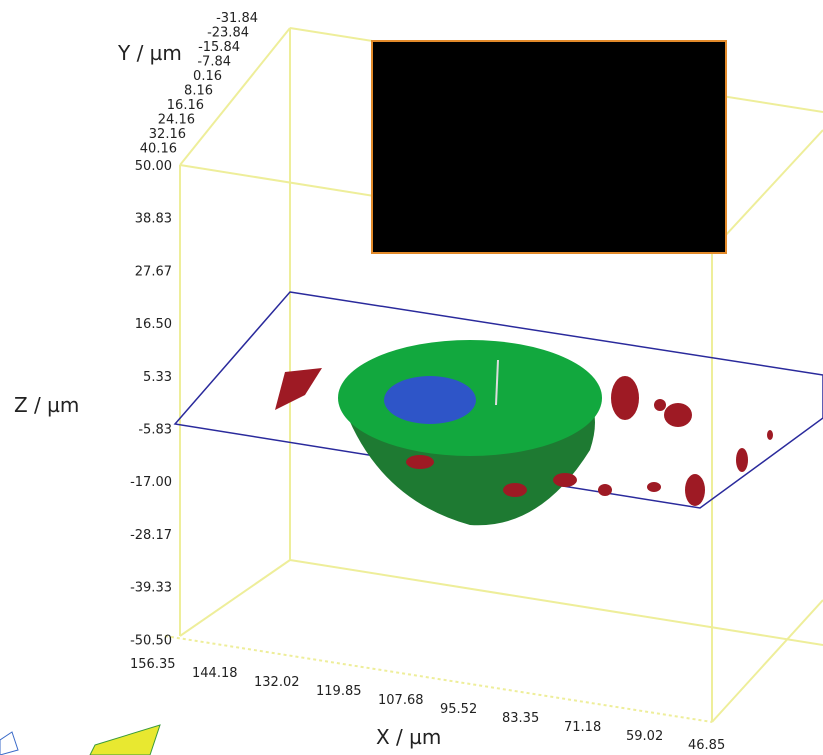  I want to click on x-tick-label: 107.68, so click(401, 700).